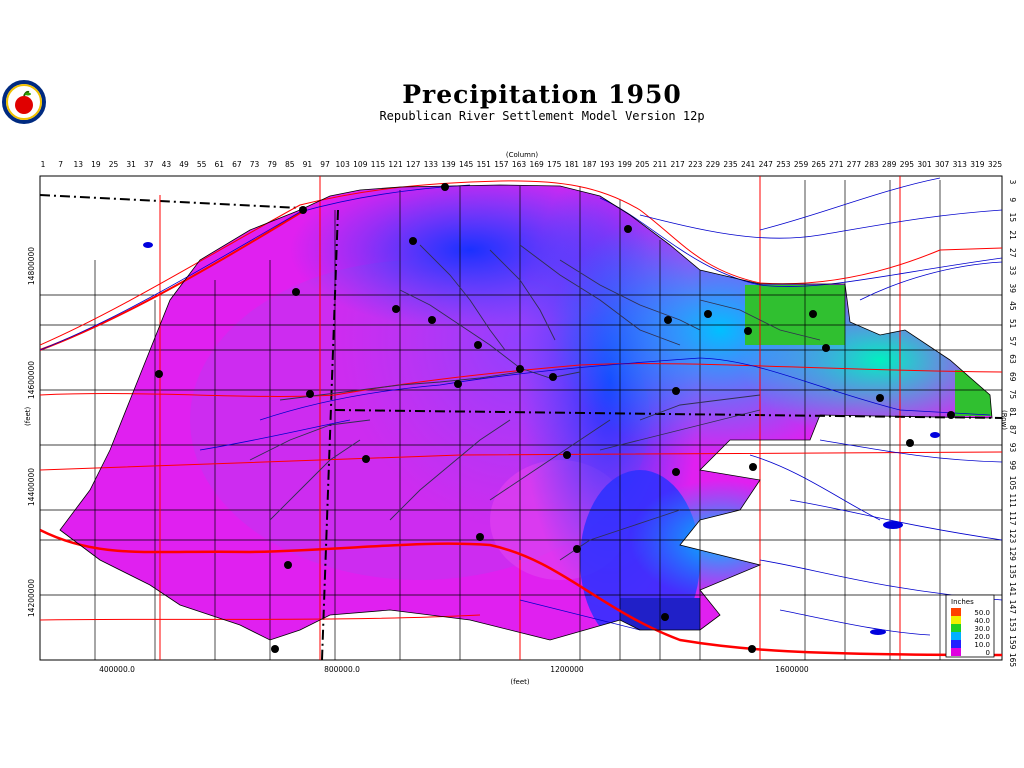 The image size is (1024, 768). Describe the element at coordinates (1012, 660) in the screenshot. I see `row-tick-label: 165` at that location.